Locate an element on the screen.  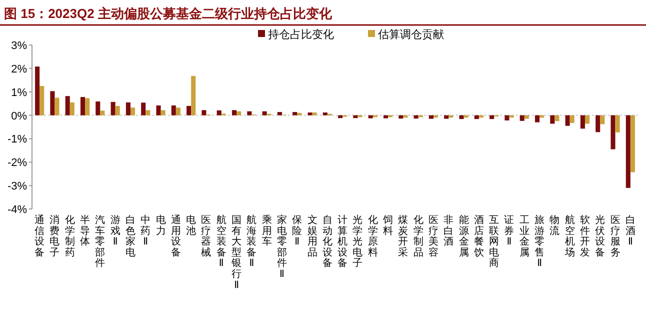
x-tick-label: 半导体 is located at coordinates (85, 231).